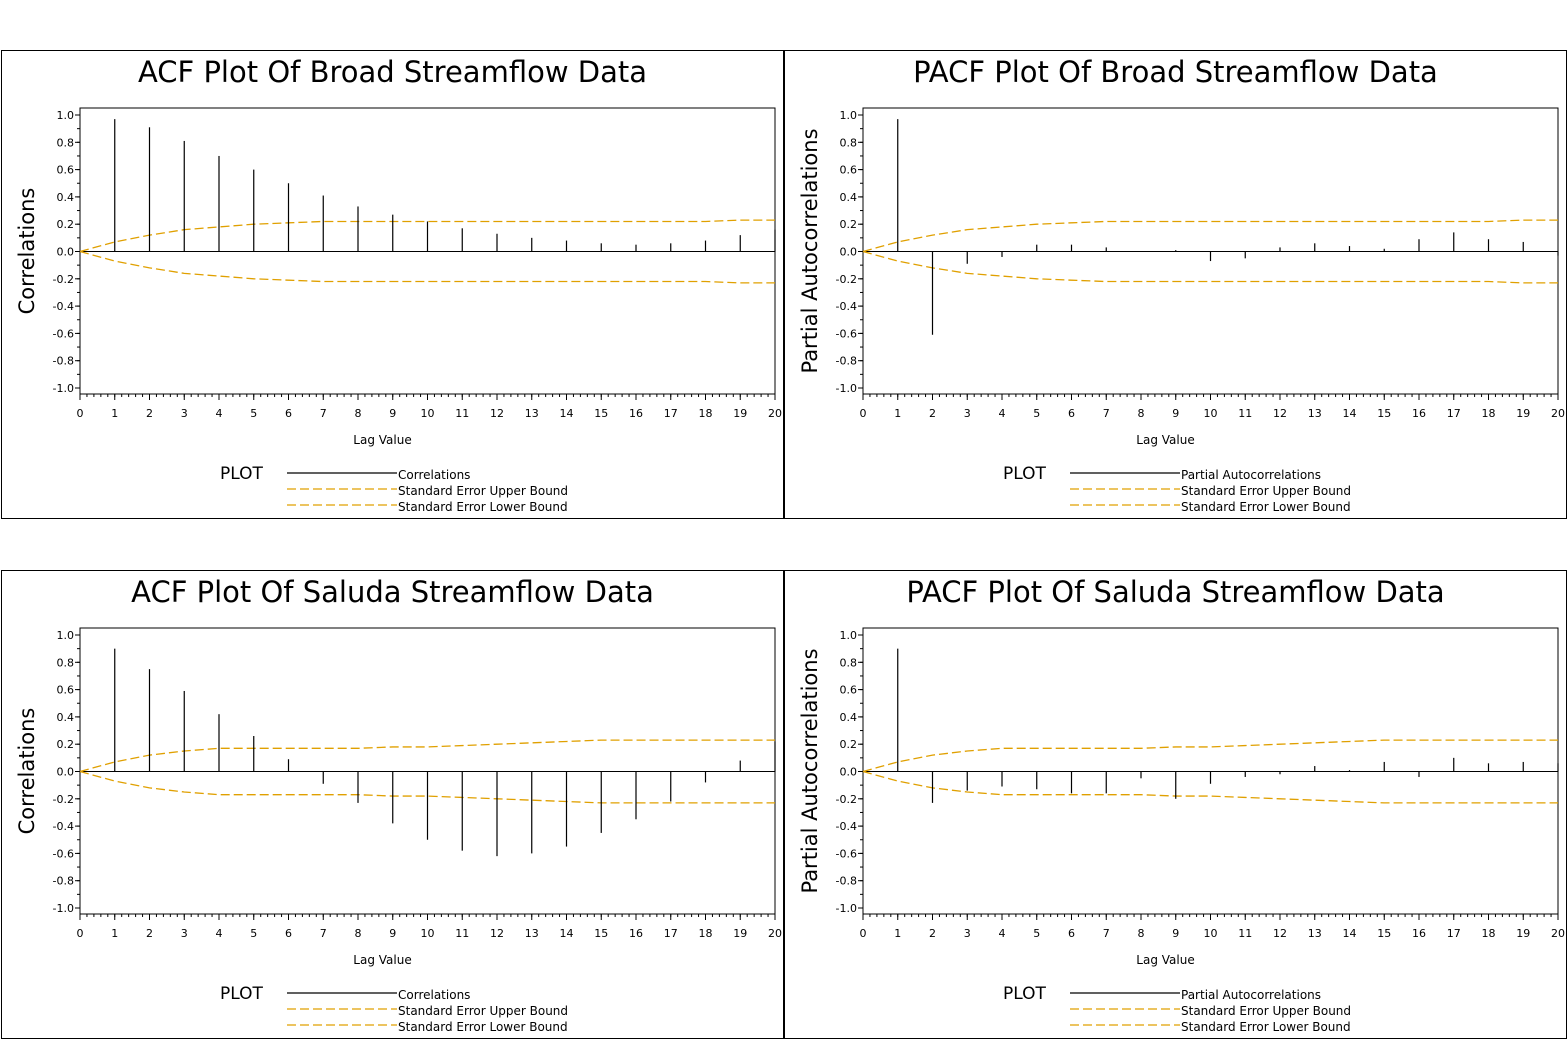  I want to click on x-axis-label: Lag Value, so click(382, 440).